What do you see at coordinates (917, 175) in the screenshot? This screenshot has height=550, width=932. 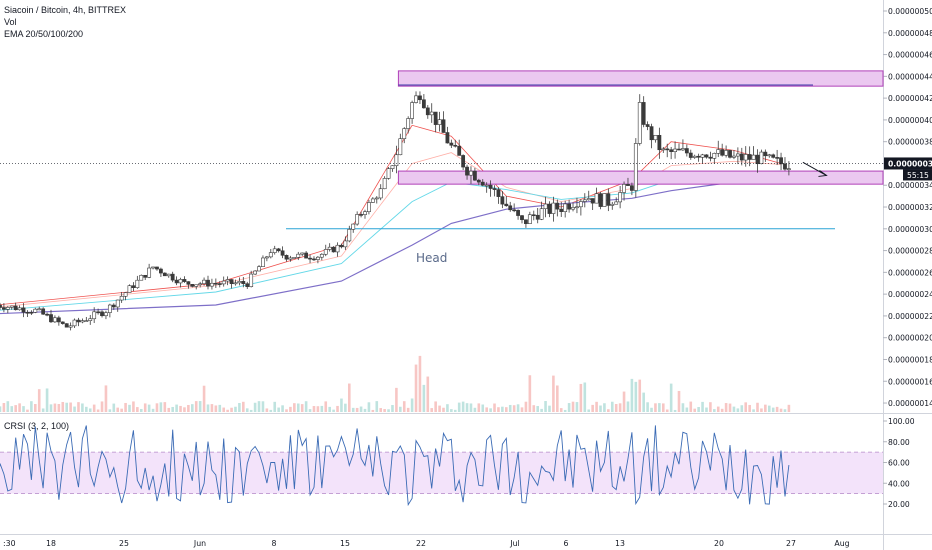 I see `countdown-badge` at bounding box center [917, 175].